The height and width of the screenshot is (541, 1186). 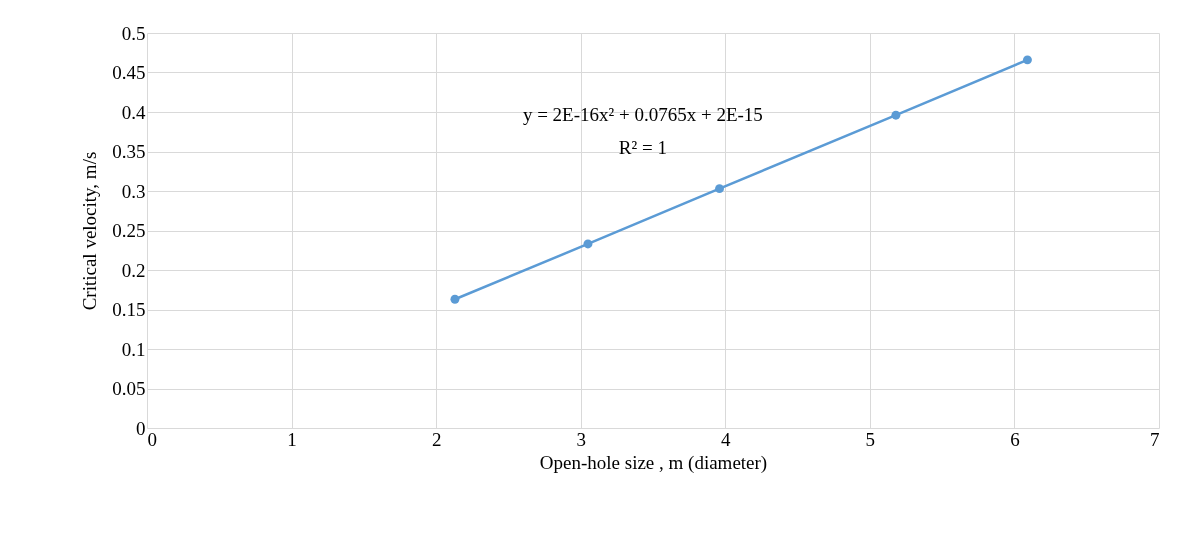 I want to click on y-tick-label: 0.1, so click(x=133, y=349).